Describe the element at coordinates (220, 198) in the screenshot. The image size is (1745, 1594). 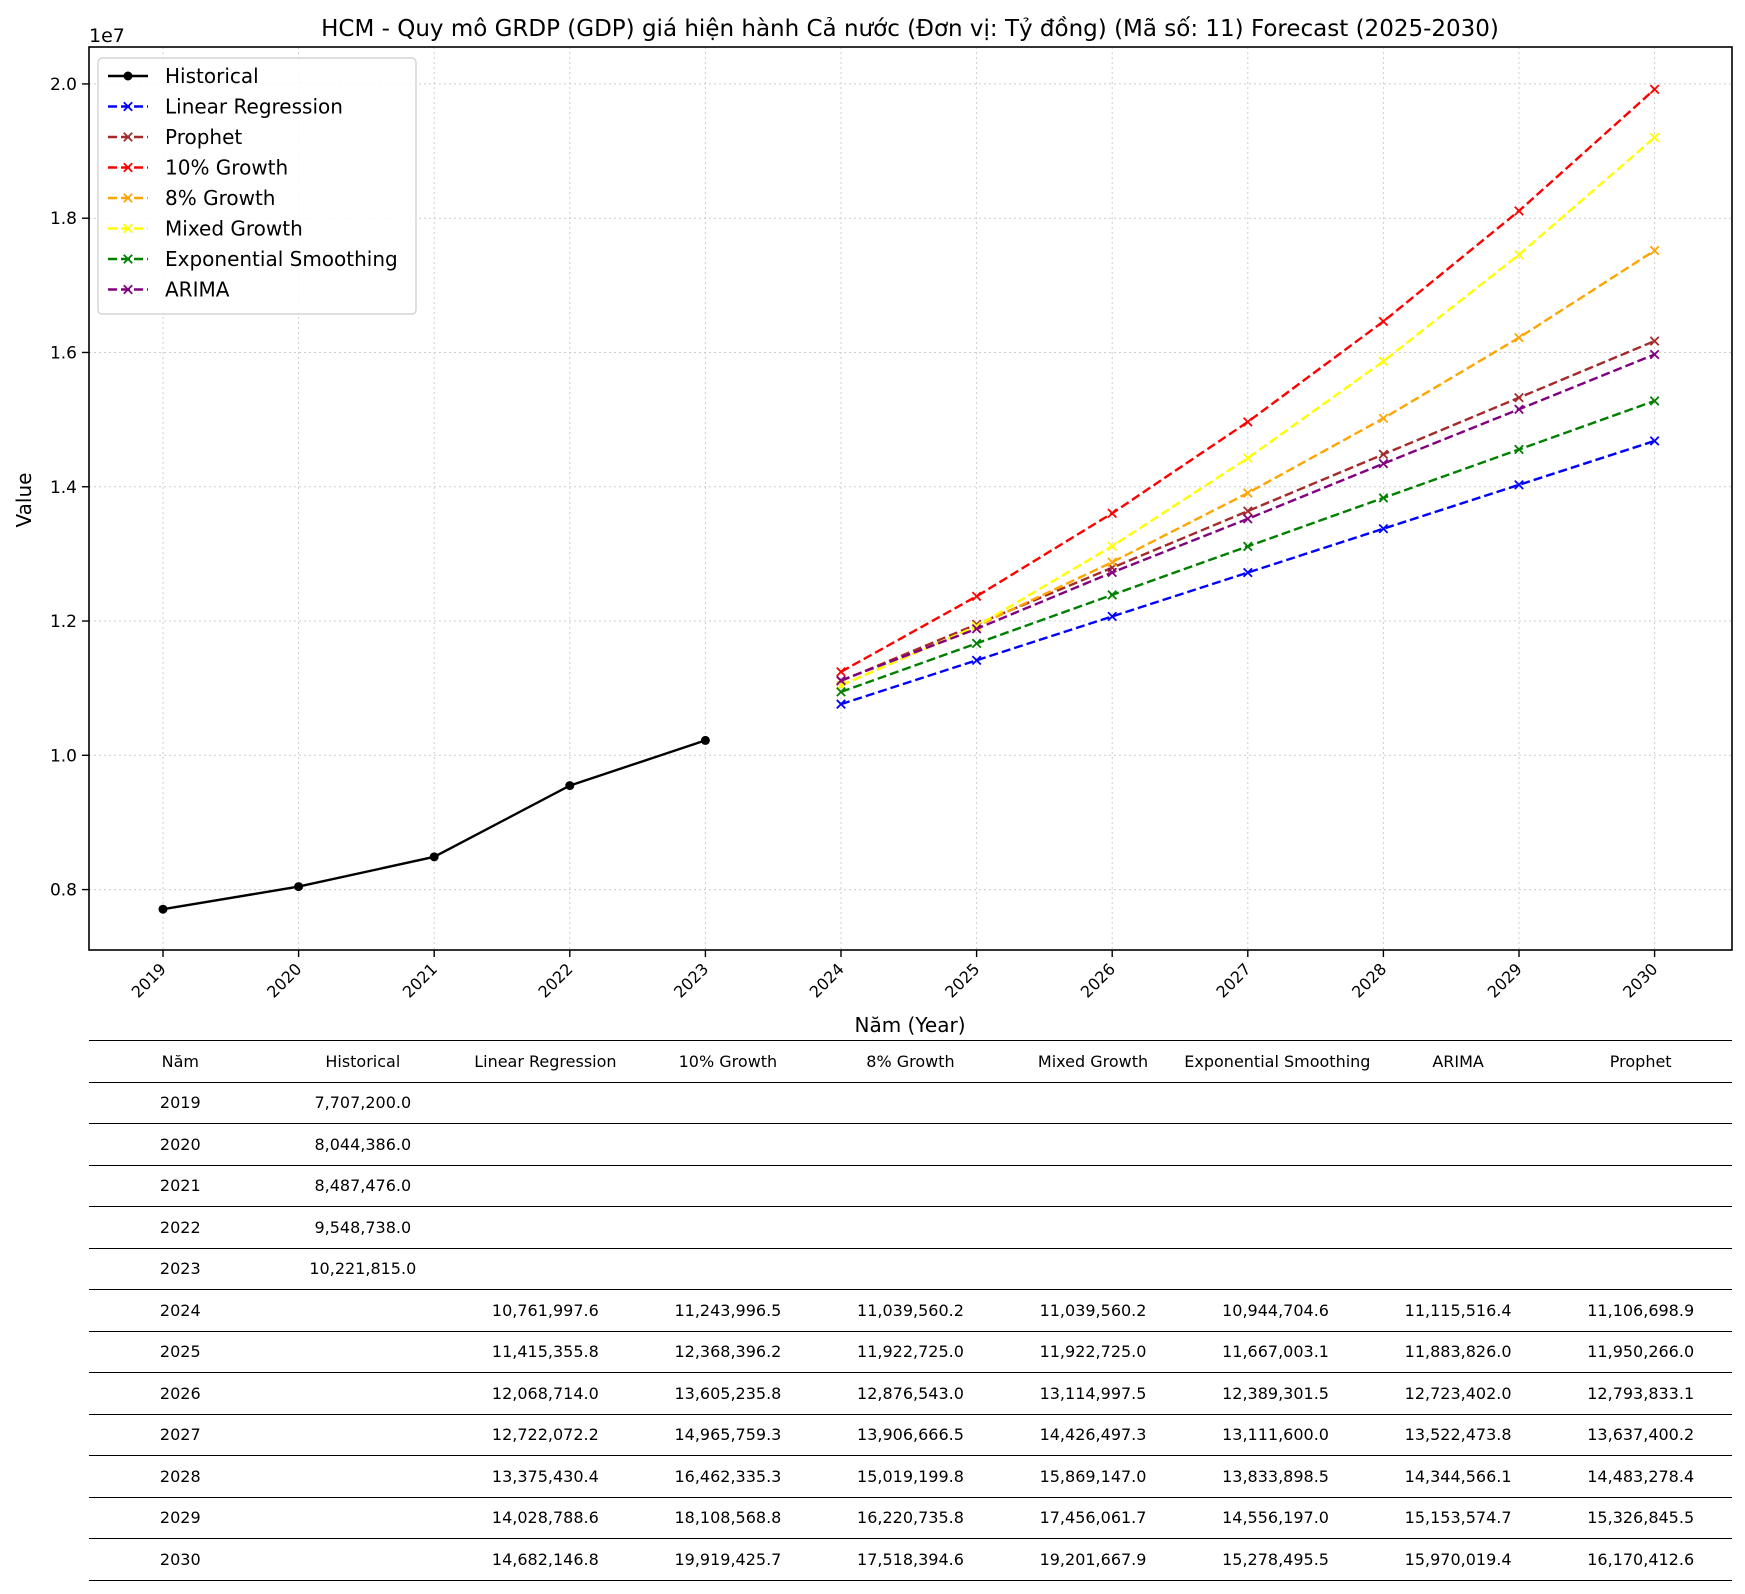
I see `legend-label: 8% Growth` at that location.